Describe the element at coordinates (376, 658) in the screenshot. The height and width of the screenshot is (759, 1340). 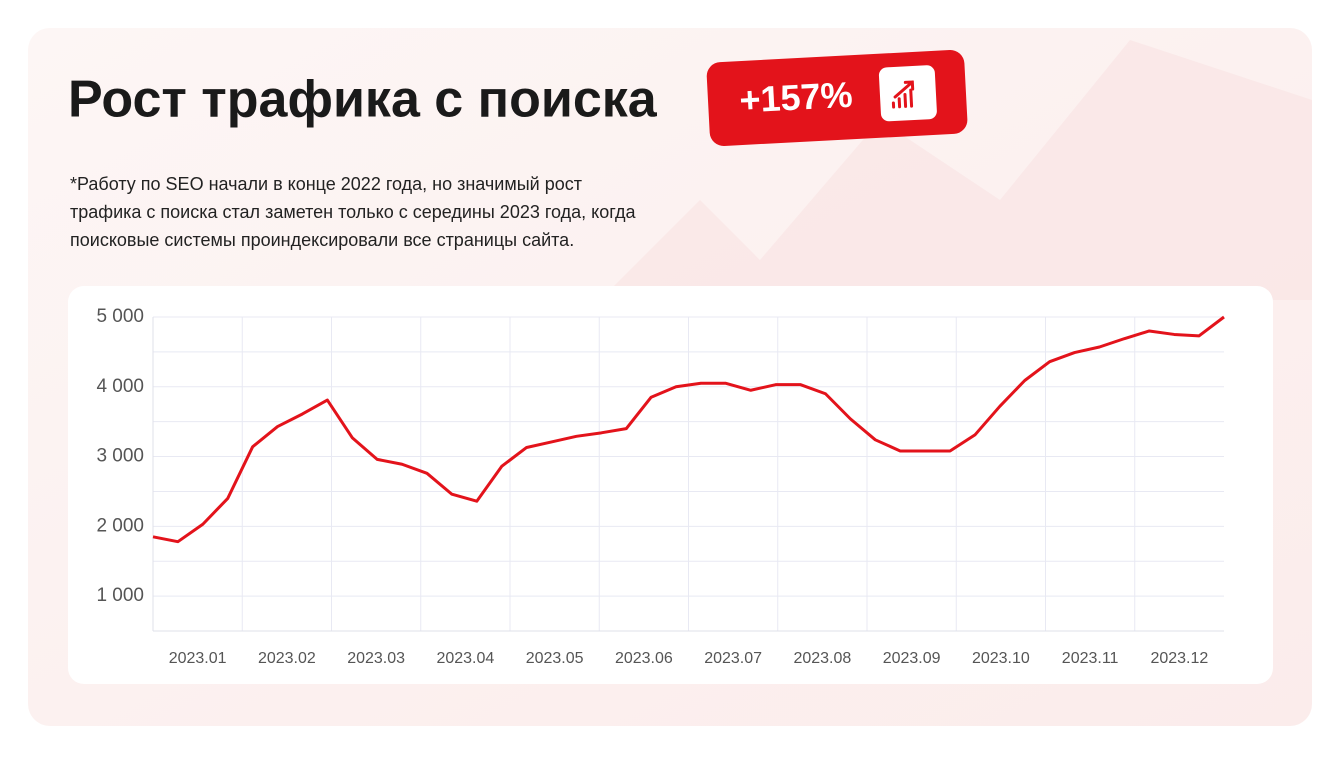
I see `x-tick-label: 2023.03` at that location.